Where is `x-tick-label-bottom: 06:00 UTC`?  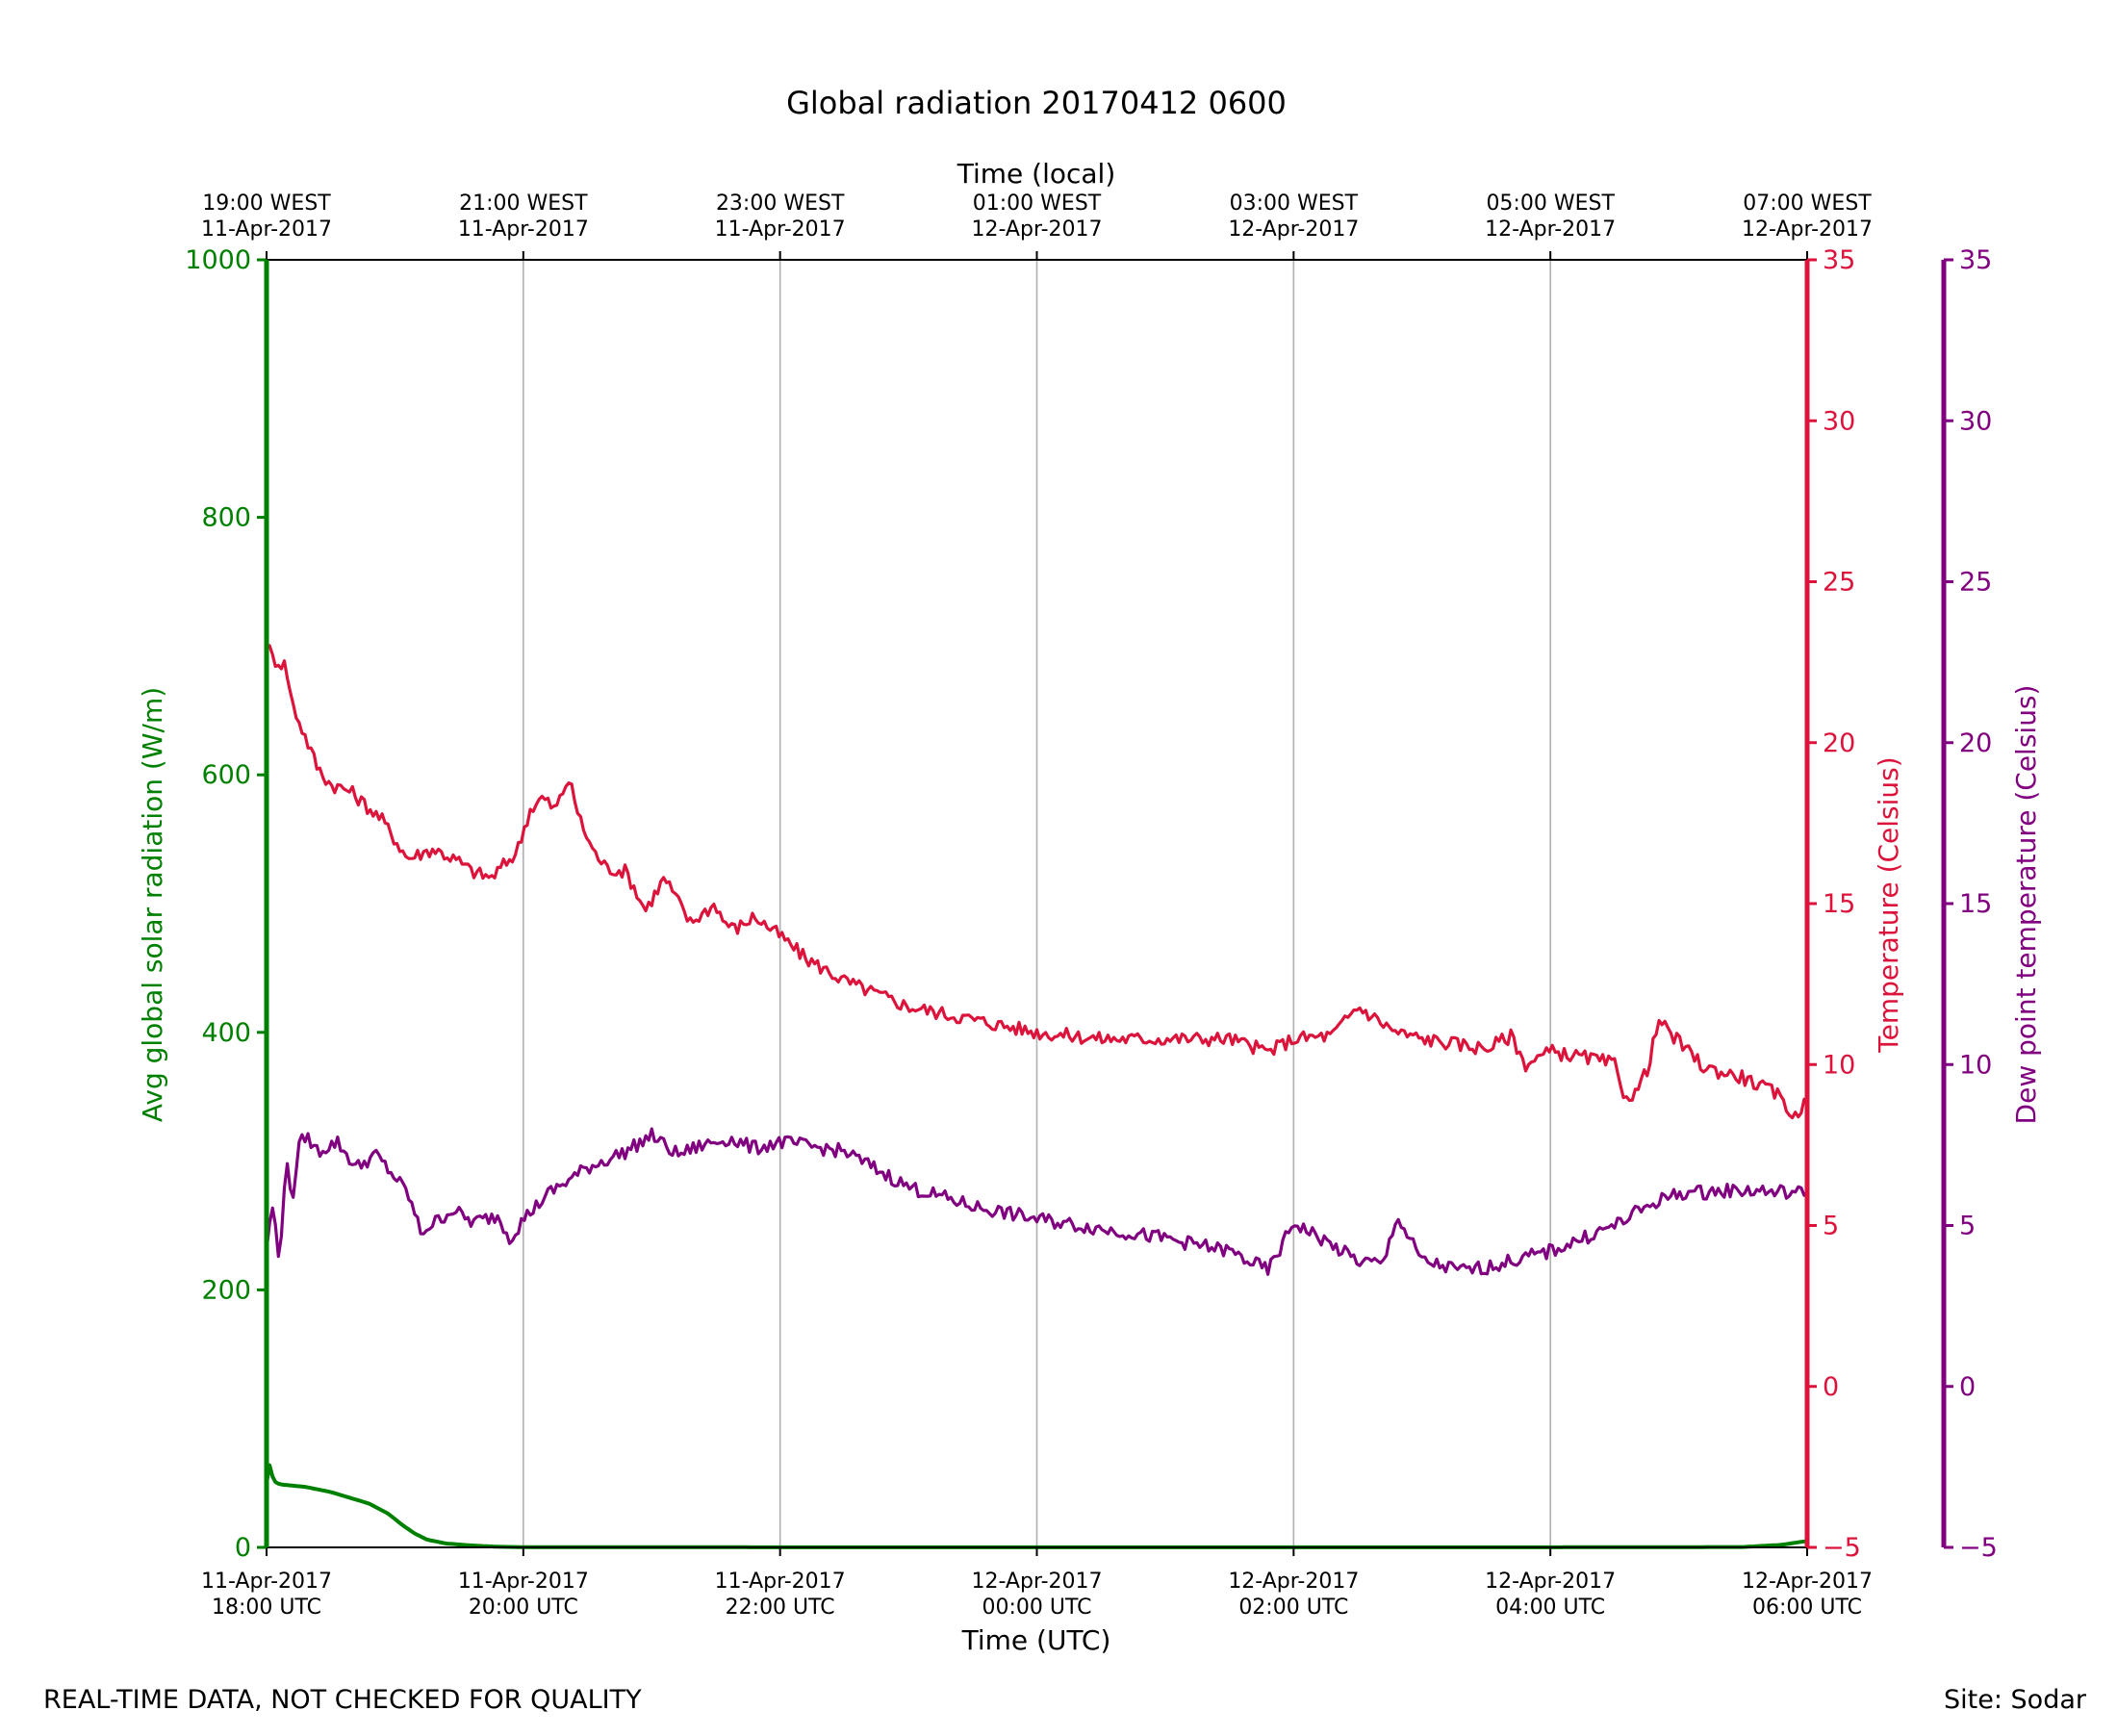
x-tick-label-bottom: 06:00 UTC is located at coordinates (1807, 1608).